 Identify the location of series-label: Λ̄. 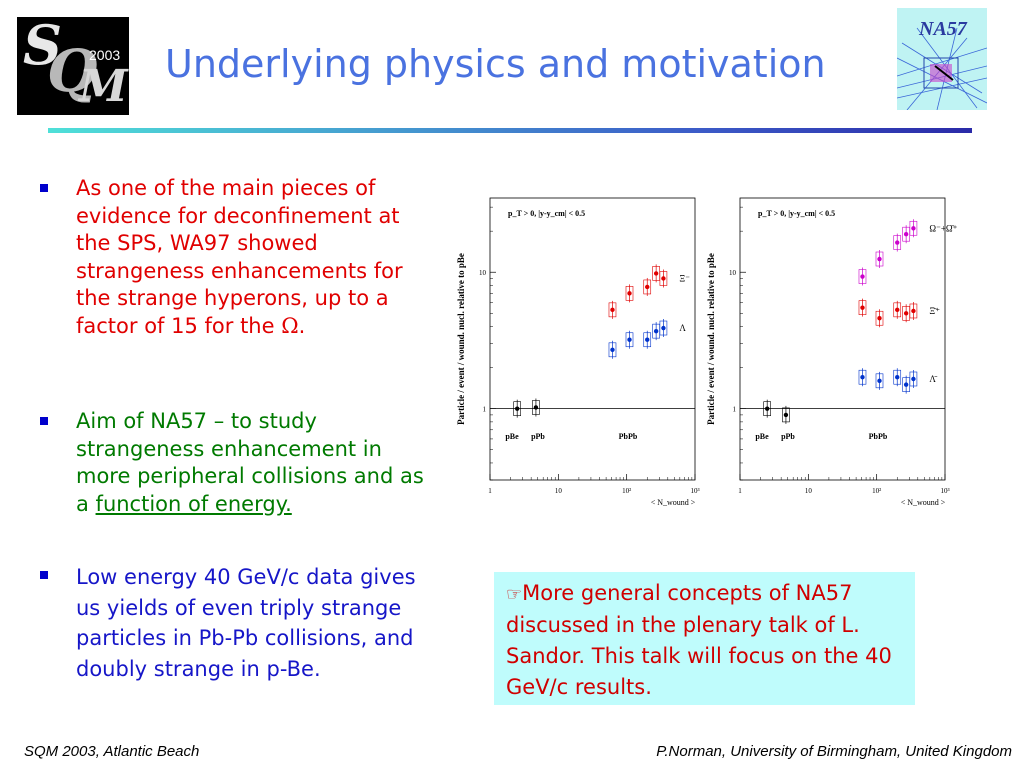
(933, 379).